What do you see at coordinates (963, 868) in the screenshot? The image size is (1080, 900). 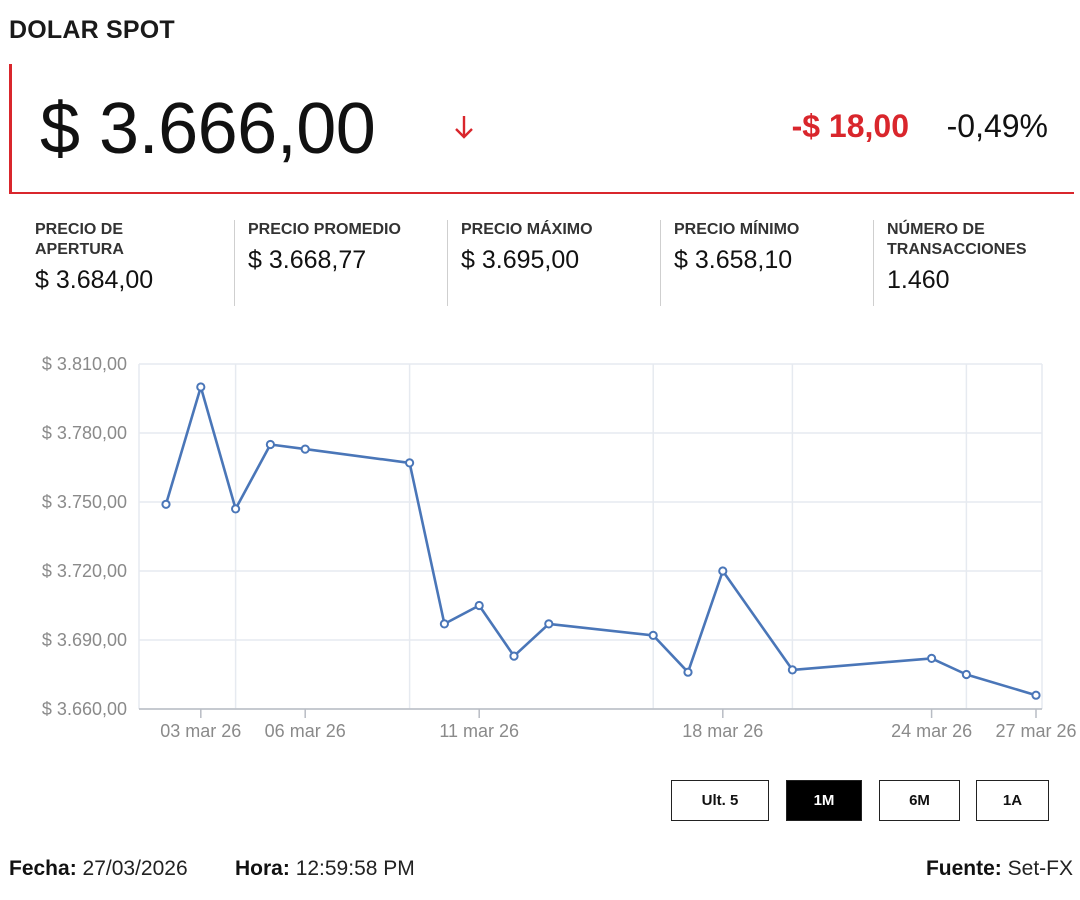 I see `source-label: Fuente:` at bounding box center [963, 868].